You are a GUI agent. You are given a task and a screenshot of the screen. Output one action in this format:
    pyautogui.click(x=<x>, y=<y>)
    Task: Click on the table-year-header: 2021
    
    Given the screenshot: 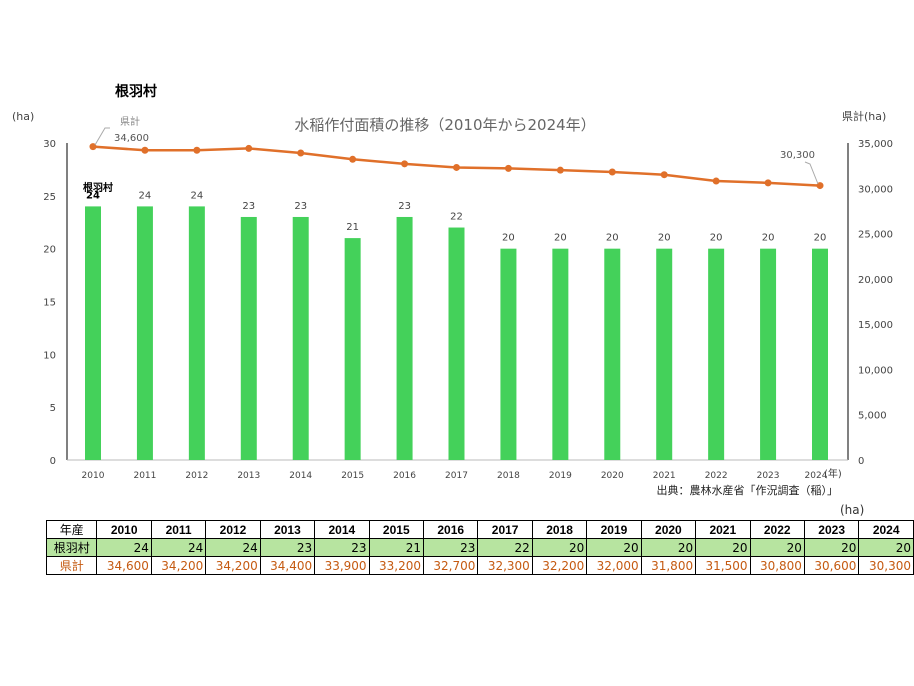 What is the action you would take?
    pyautogui.click(x=723, y=529)
    